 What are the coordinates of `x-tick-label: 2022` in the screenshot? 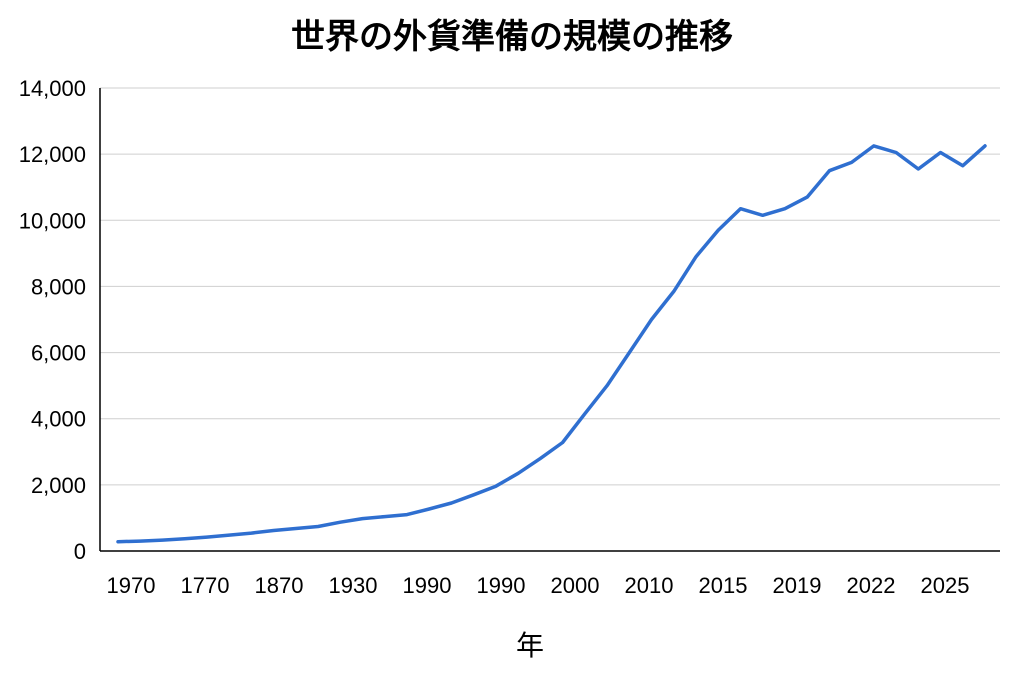 It's located at (871, 585).